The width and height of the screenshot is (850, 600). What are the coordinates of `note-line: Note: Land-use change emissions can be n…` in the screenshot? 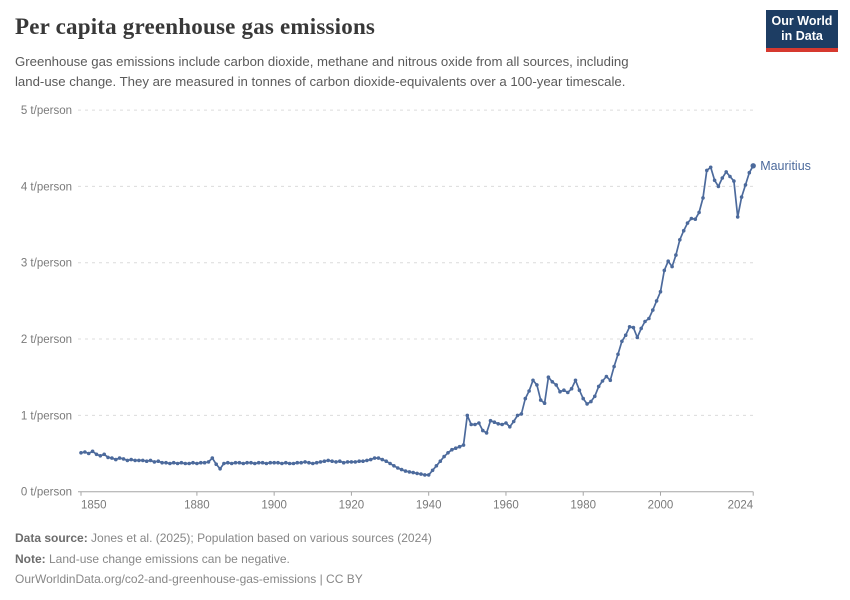 It's located at (223, 559).